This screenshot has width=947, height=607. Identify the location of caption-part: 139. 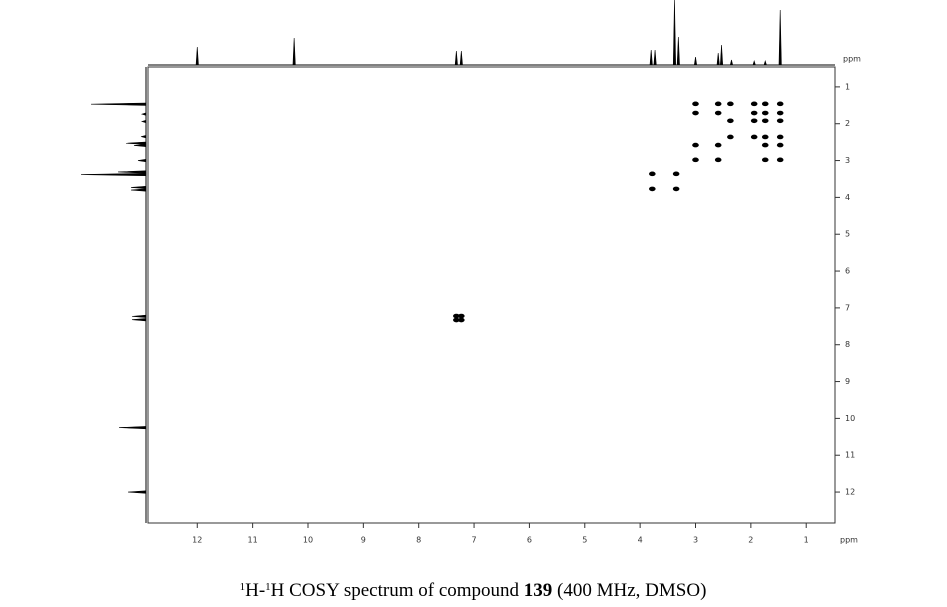
(538, 590).